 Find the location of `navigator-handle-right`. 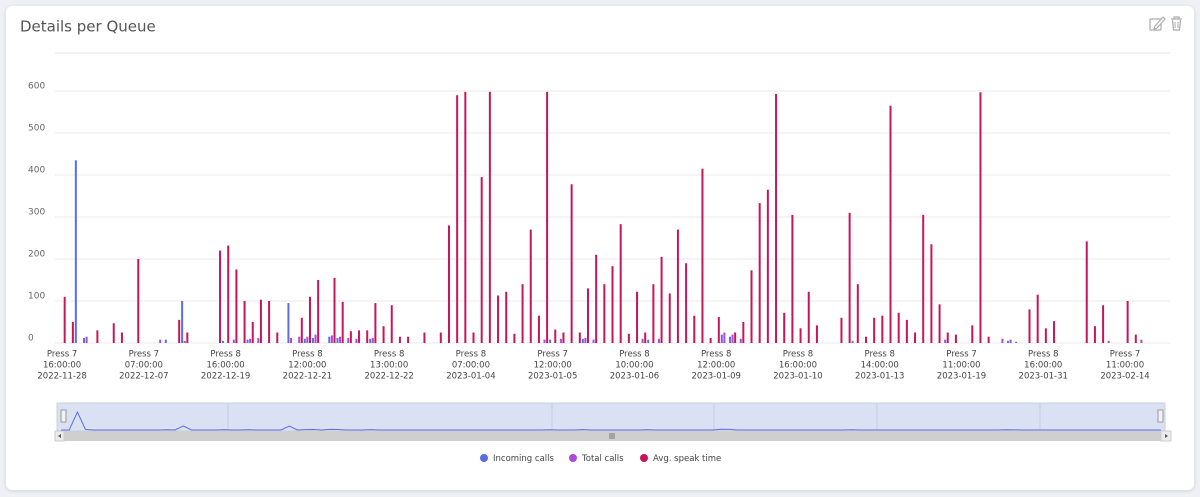

navigator-handle-right is located at coordinates (1160, 416).